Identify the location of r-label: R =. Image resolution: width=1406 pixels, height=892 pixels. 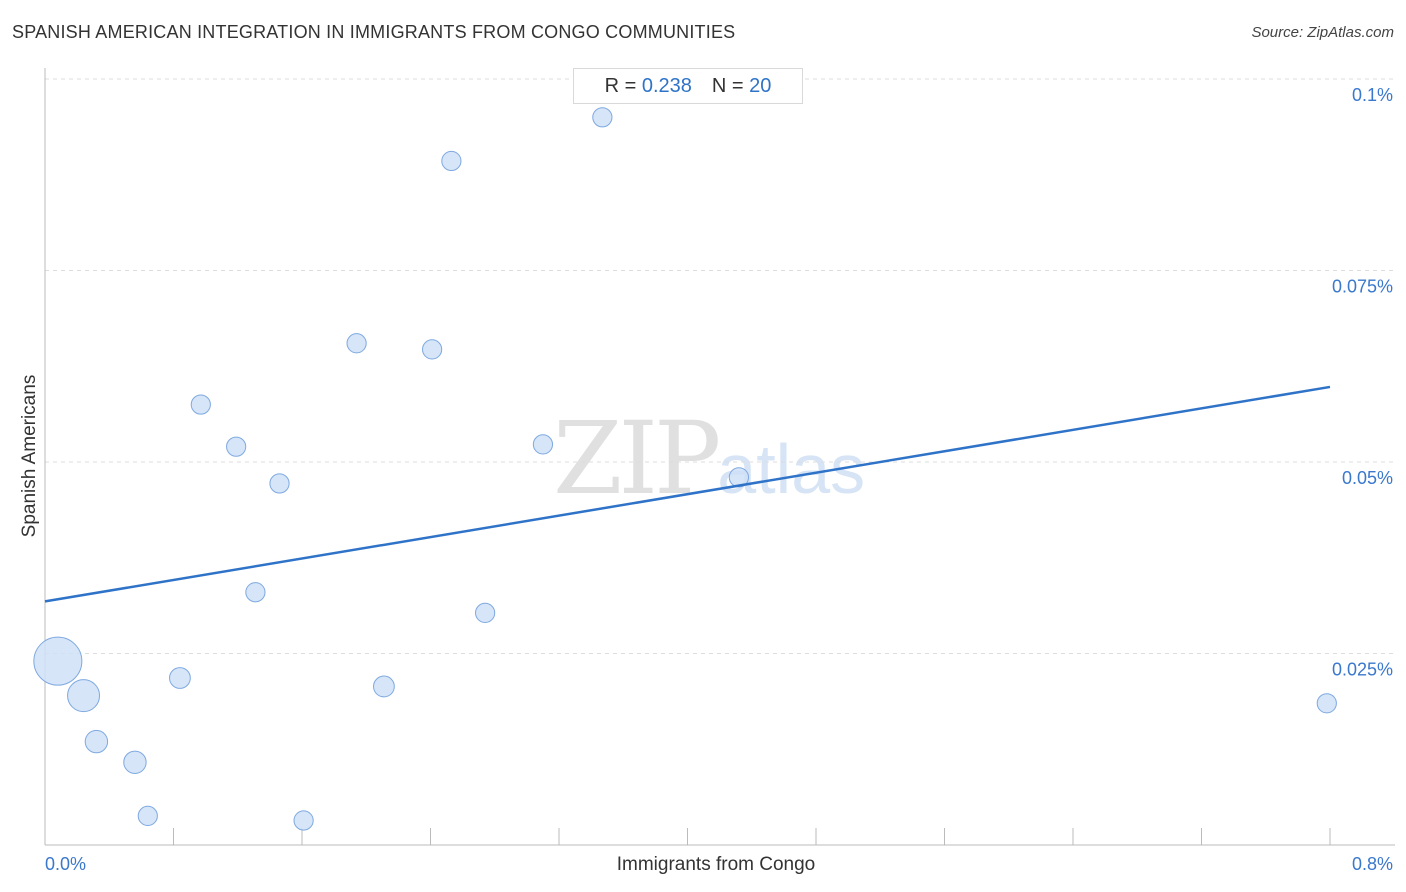
(620, 85).